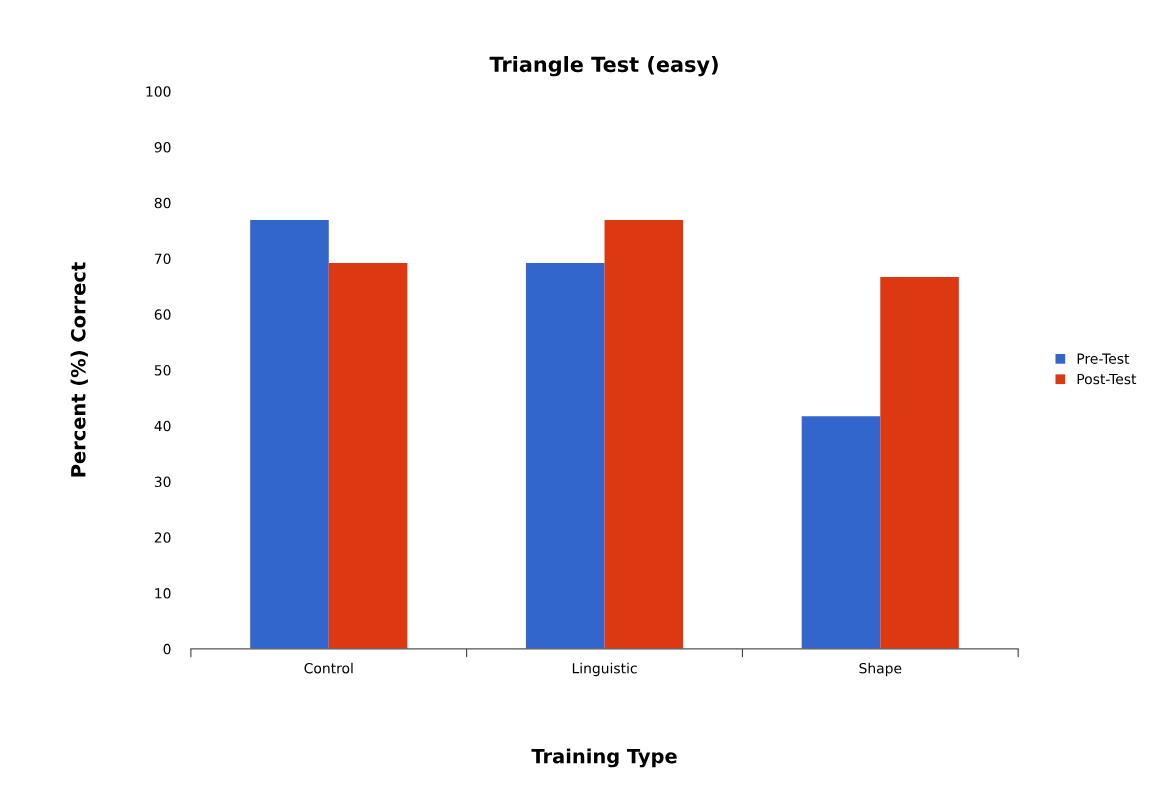  I want to click on x-tick-label: Linguistic, so click(604, 669).